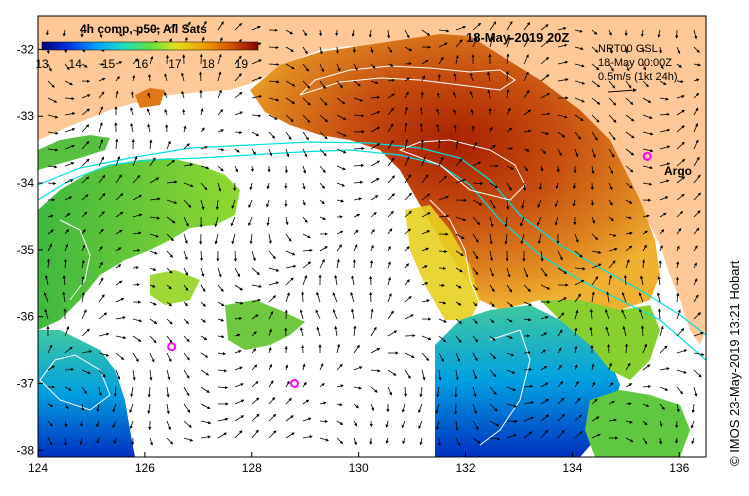 The height and width of the screenshot is (496, 749). Describe the element at coordinates (208, 64) in the screenshot. I see `colorbar-tick-label: 18` at that location.